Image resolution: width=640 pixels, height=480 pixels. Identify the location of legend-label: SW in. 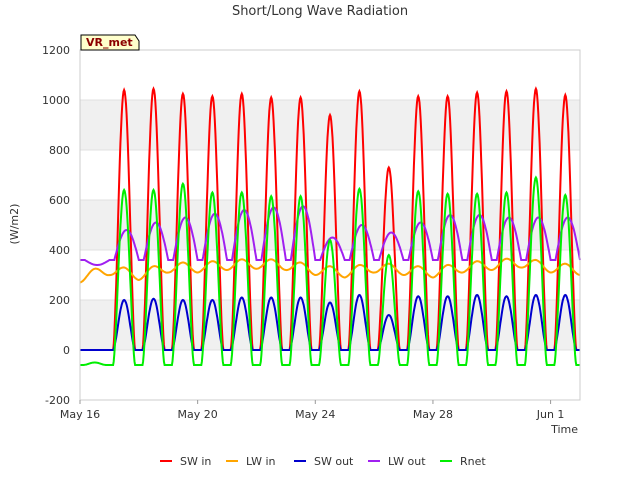
(195, 461).